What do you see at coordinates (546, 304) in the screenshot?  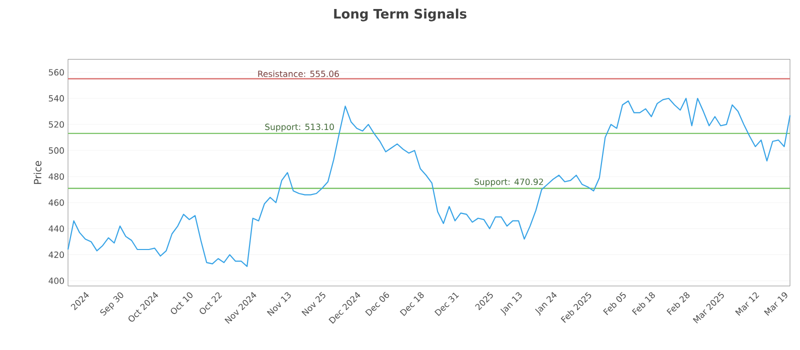 I see `x-tick-label: Jan 24` at bounding box center [546, 304].